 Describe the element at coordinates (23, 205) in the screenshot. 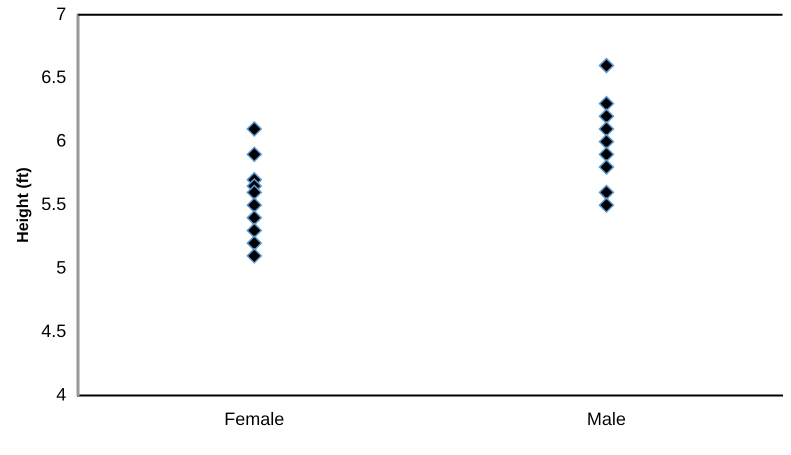

I see `y-axis-title: Height (ft)` at that location.